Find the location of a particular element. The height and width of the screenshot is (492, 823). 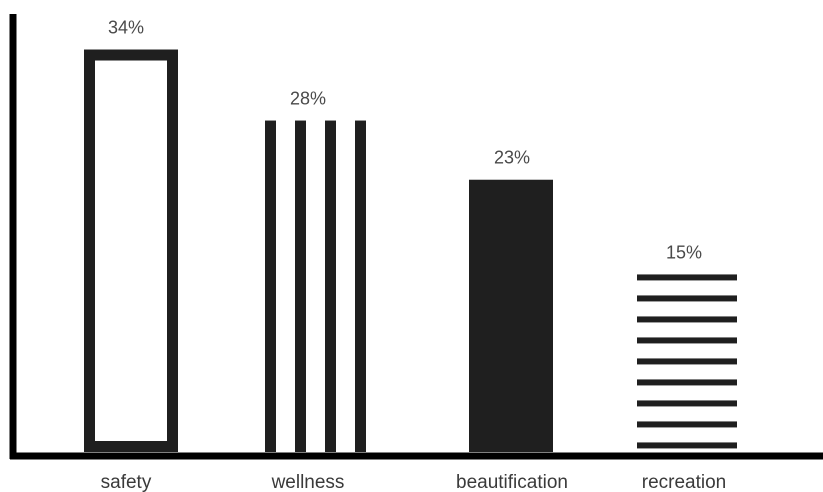

bar-beautification is located at coordinates (511, 315).